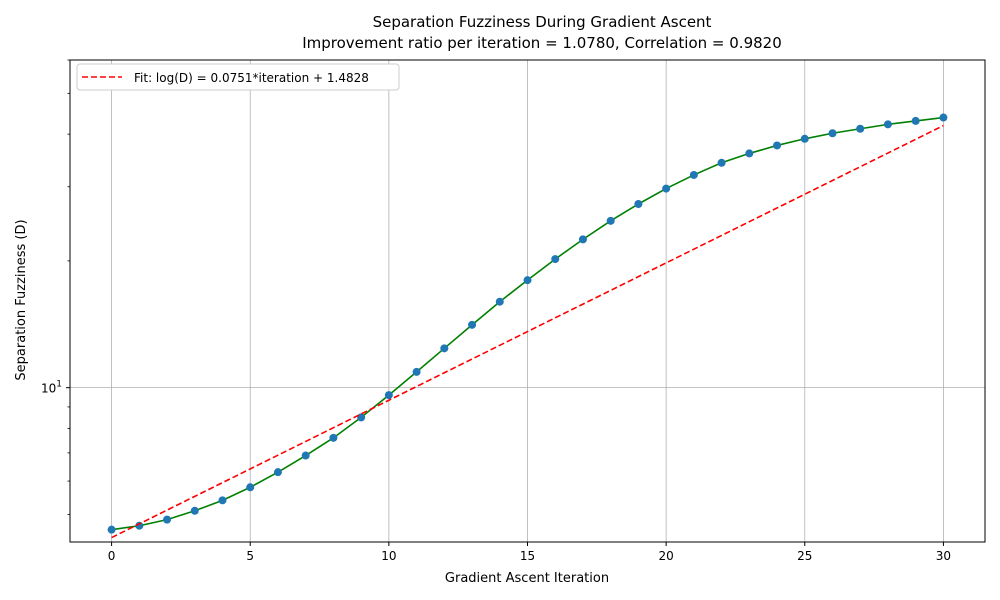  Describe the element at coordinates (251, 78) in the screenshot. I see `legend-fit-label: Fit: log(D) = 0.0751*iteration + 1.4828` at that location.